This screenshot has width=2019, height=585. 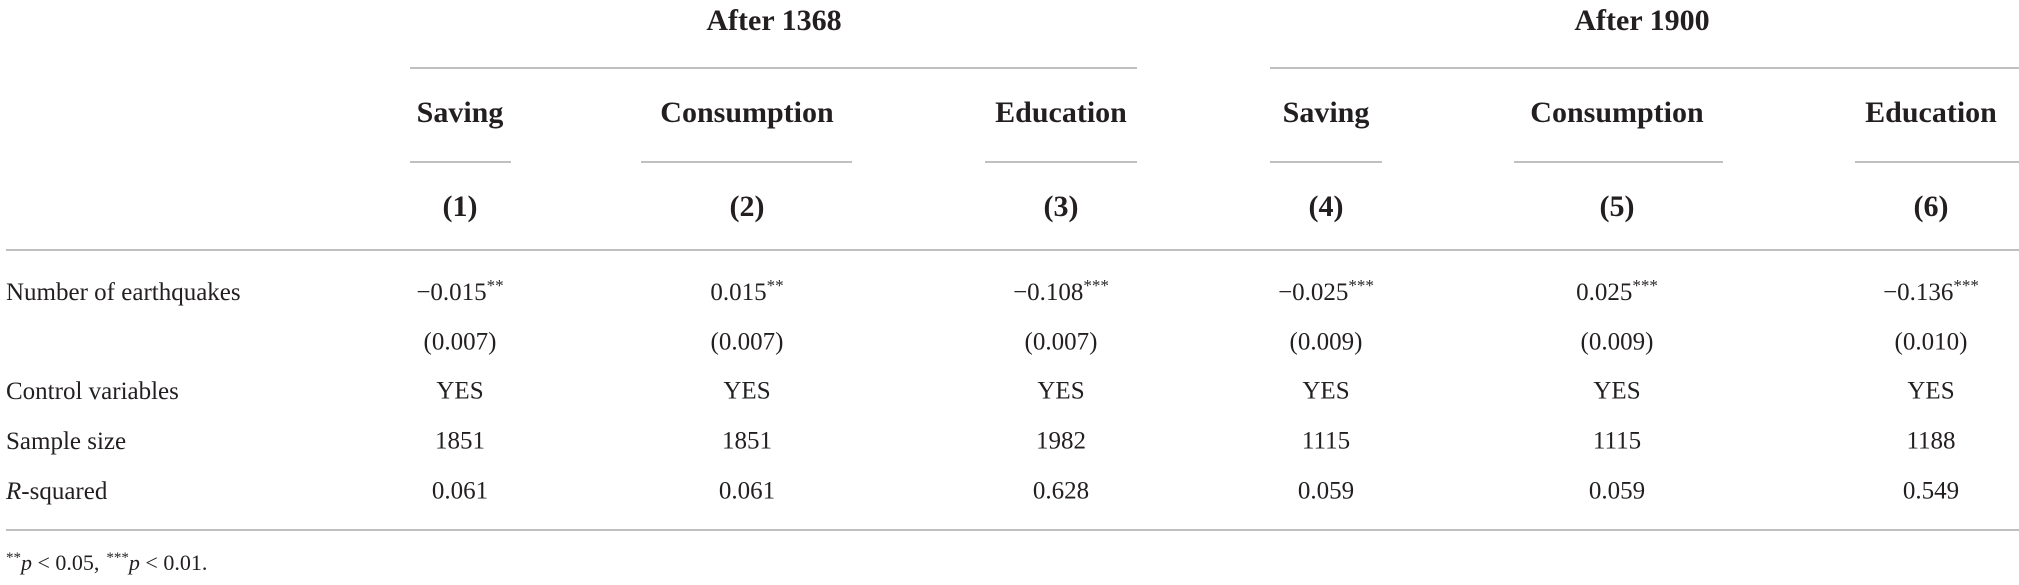 I want to click on column-number: (5), so click(x=1617, y=206).